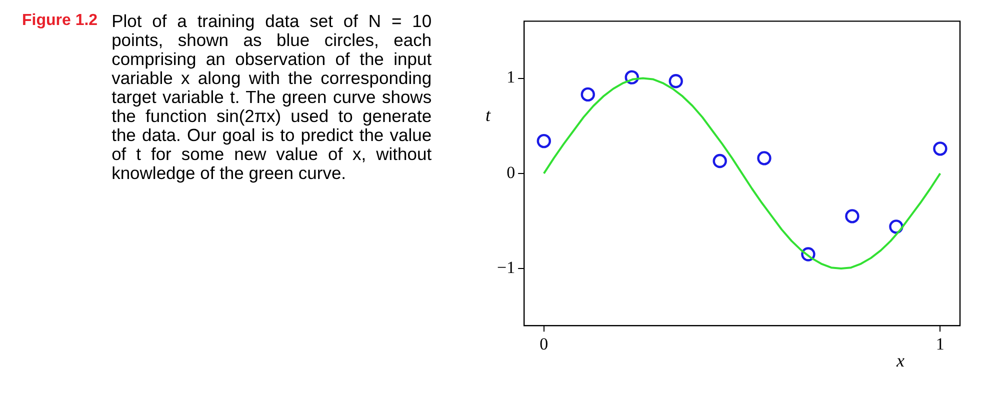 The width and height of the screenshot is (982, 394). Describe the element at coordinates (511, 77) in the screenshot. I see `y-tick-label: 1` at that location.